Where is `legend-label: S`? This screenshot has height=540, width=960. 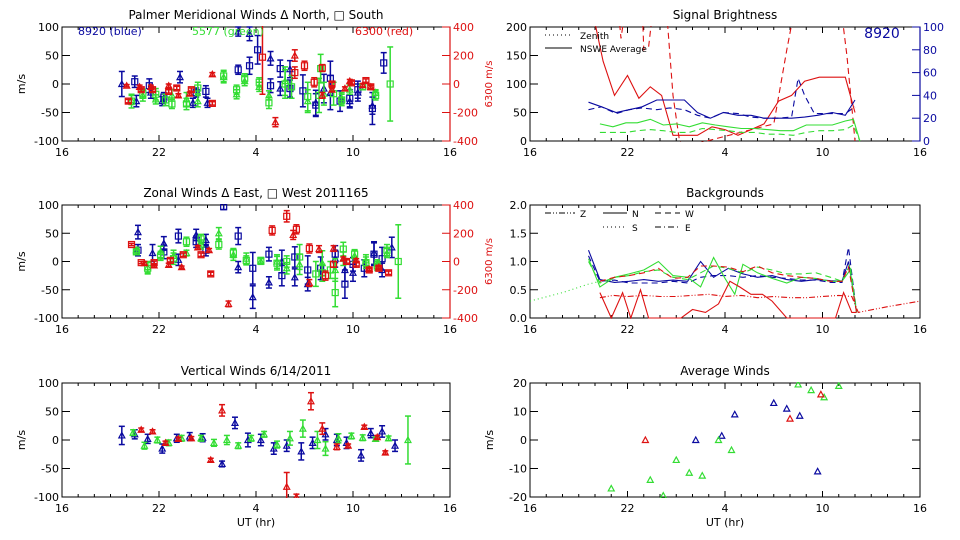
legend-label: S is located at coordinates (635, 229).